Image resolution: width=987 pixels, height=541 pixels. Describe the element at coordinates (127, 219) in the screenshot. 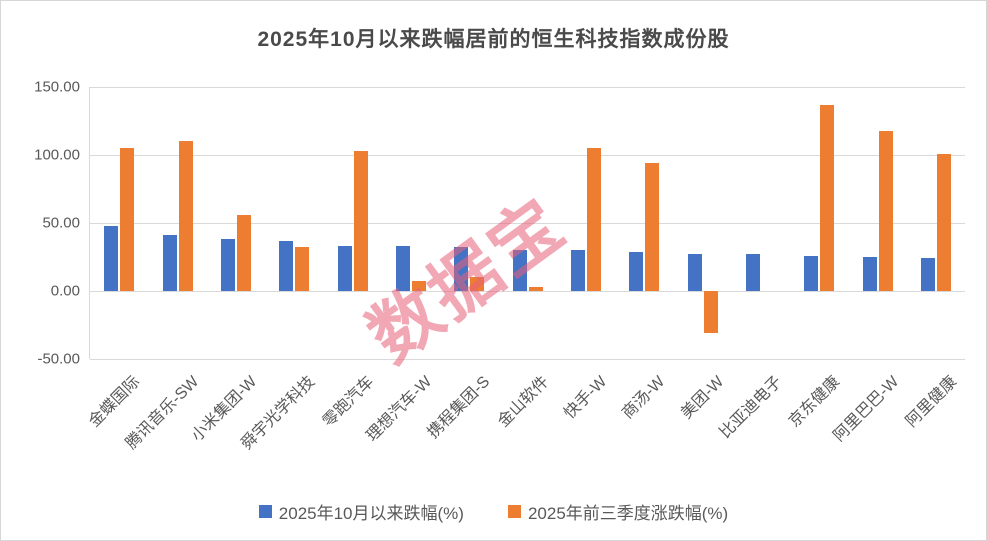

I see `bar-ytd-金蝶国际` at that location.